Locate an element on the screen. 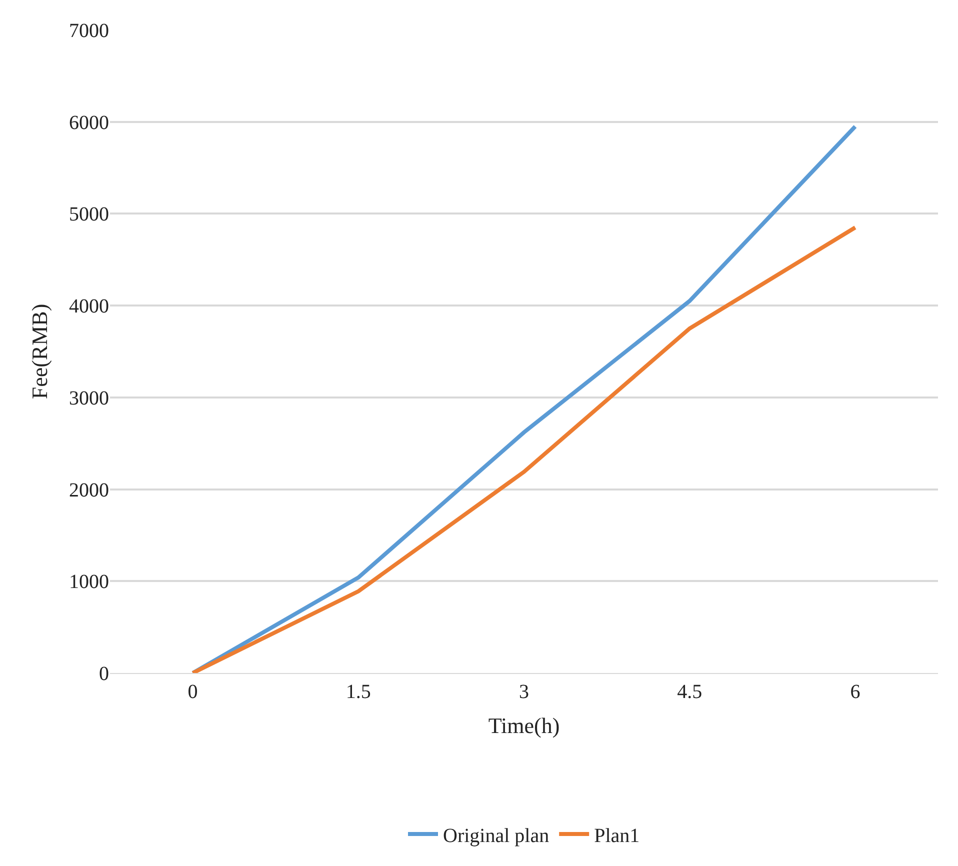 The width and height of the screenshot is (958, 866). legend-label: Plan1 is located at coordinates (617, 835).